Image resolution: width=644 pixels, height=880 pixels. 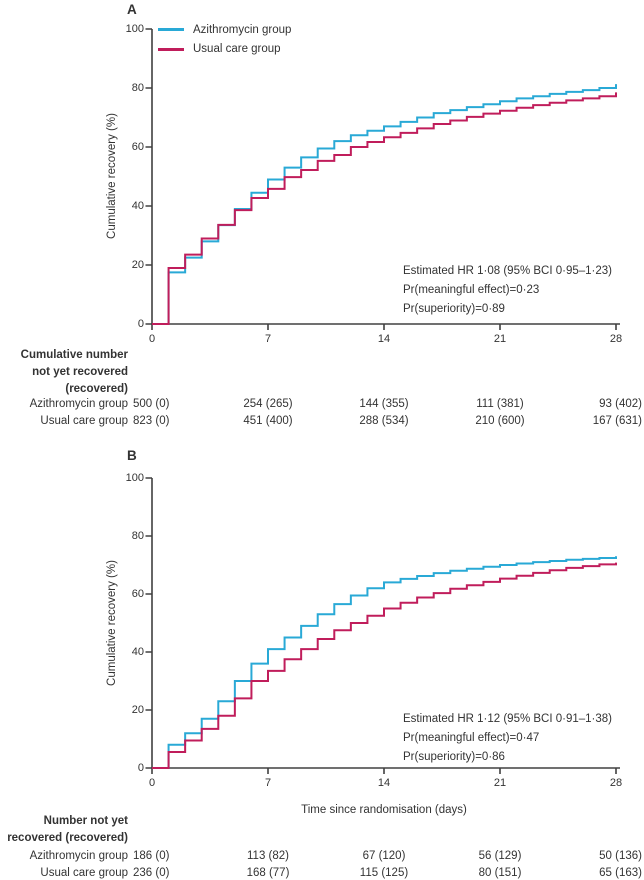 I want to click on table-b-row-label-1: Usual care group, so click(x=84, y=873).